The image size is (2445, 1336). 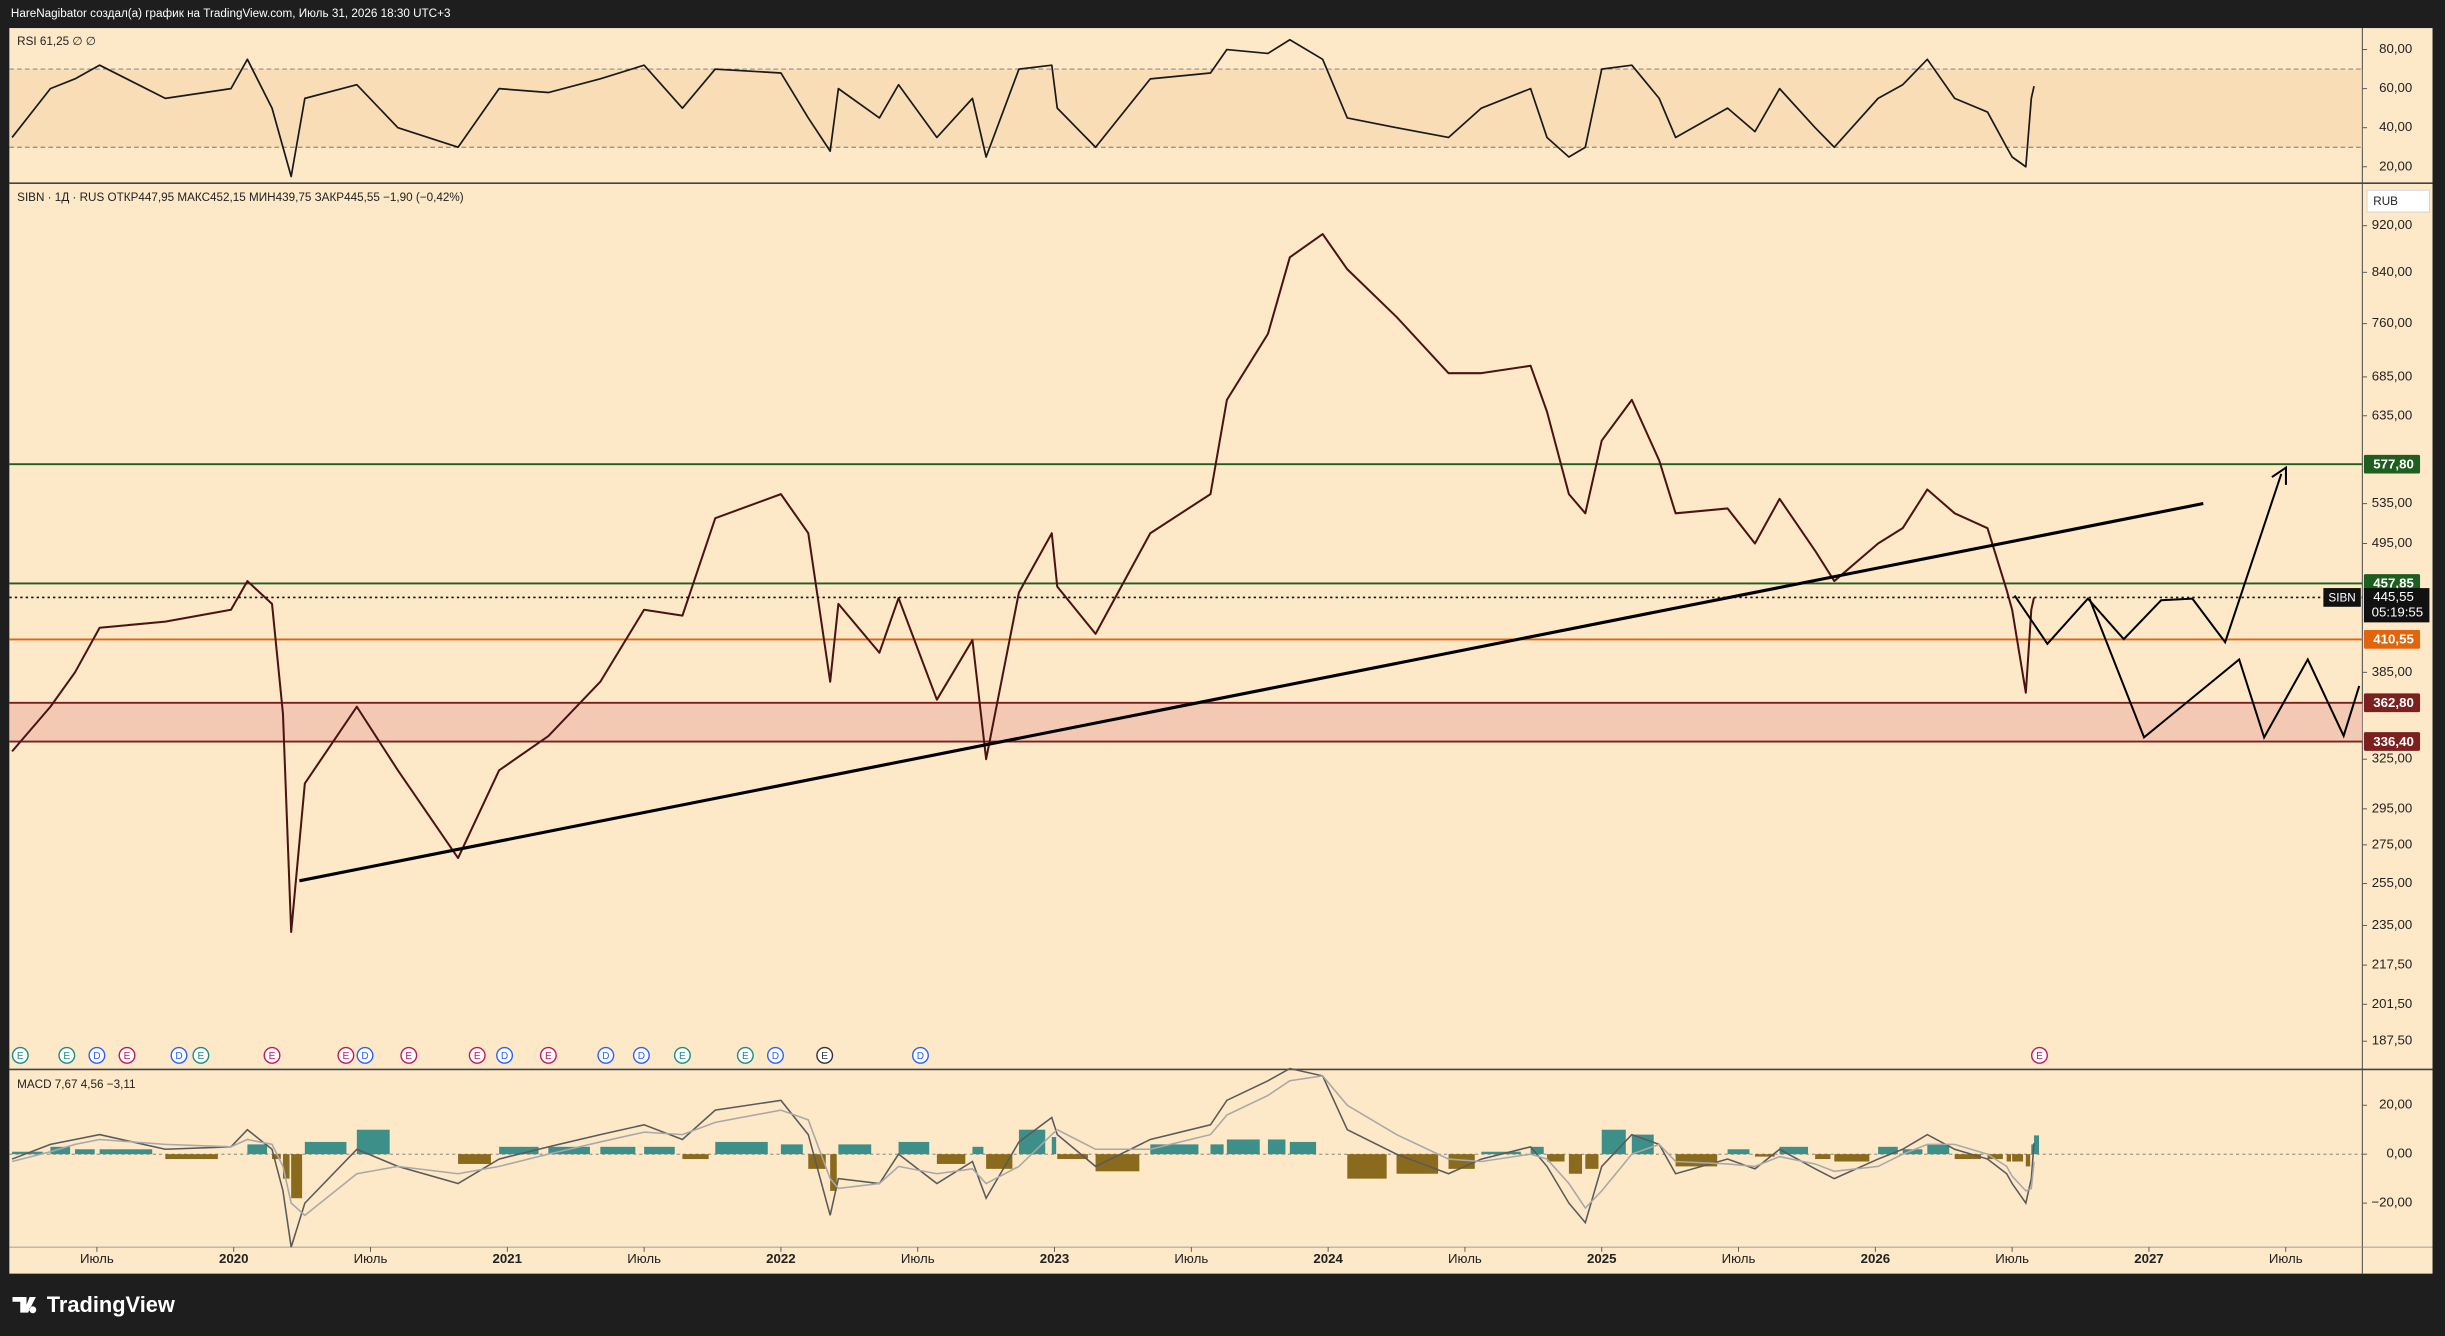 I want to click on forecast-arrow, so click(x=2279, y=475).